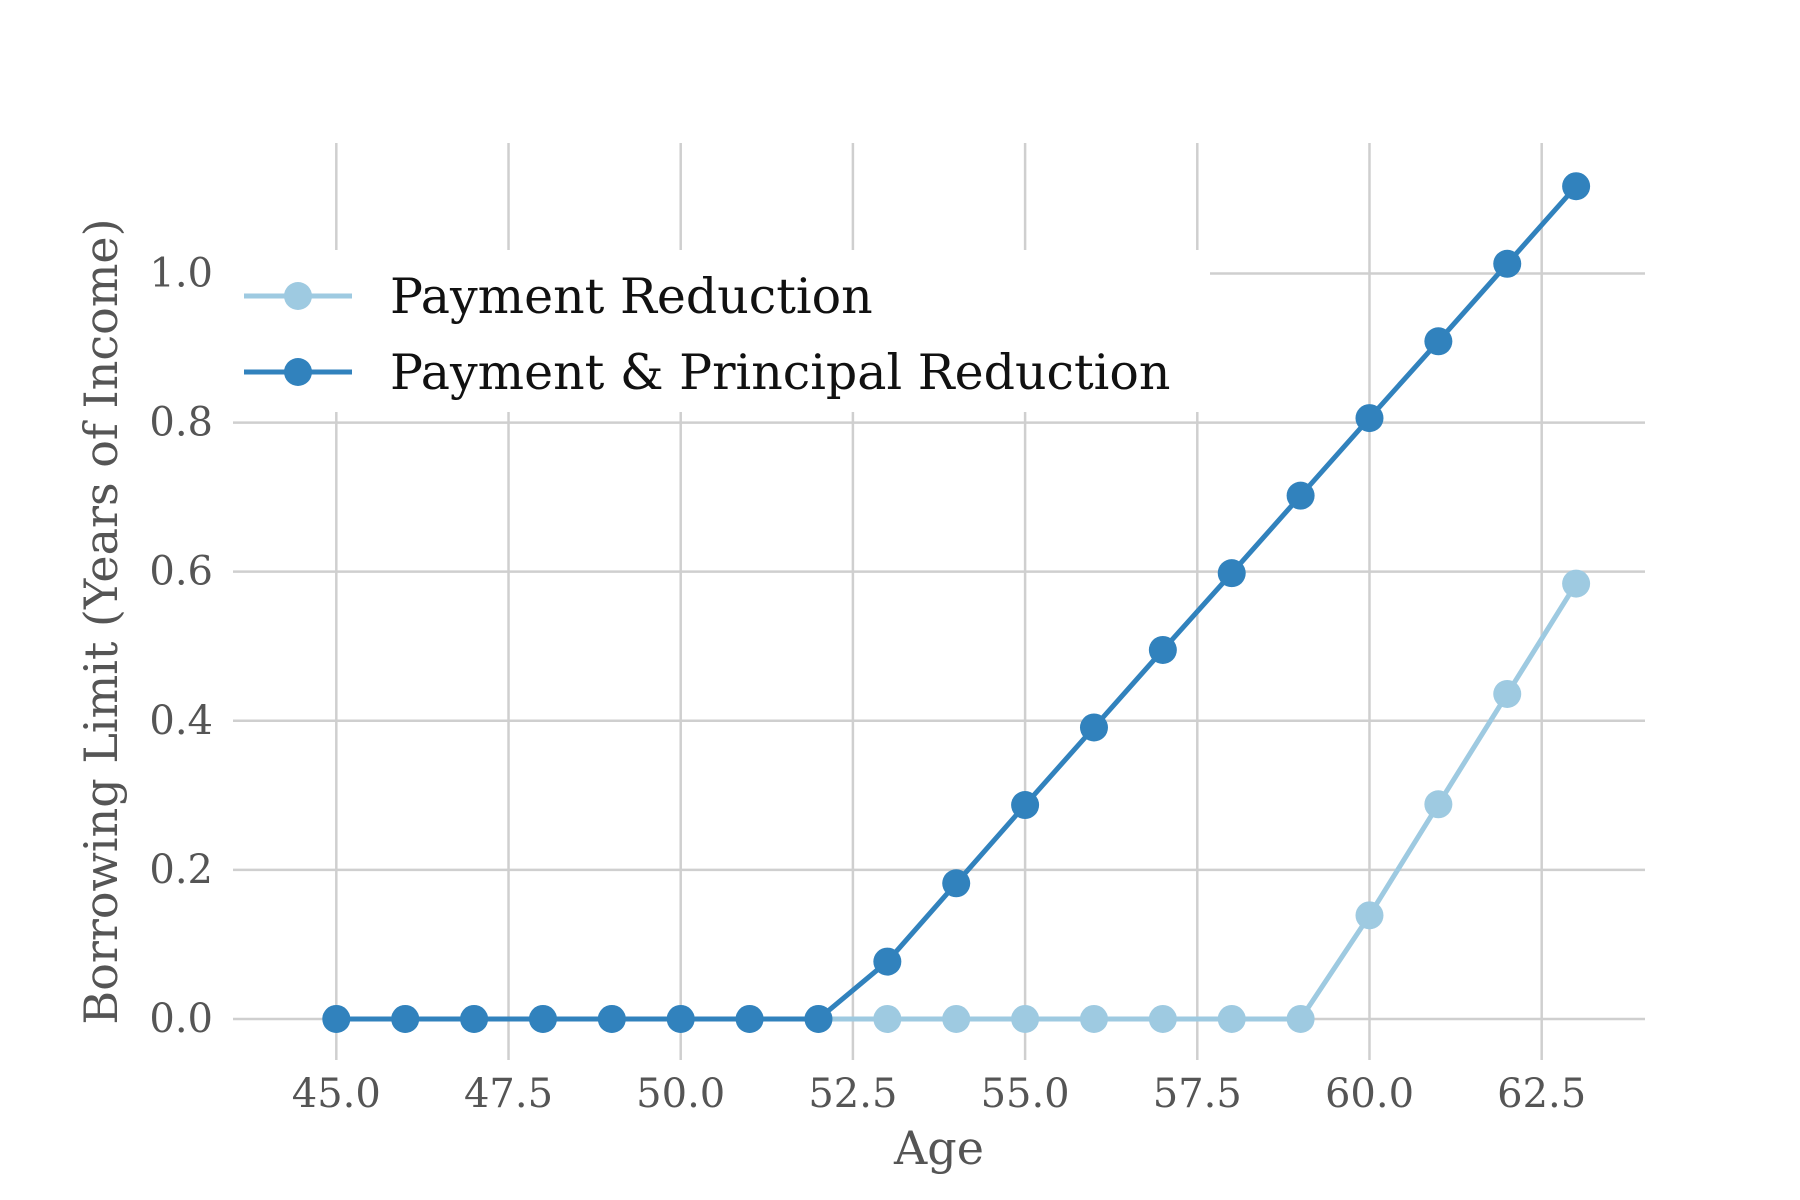 The image size is (1800, 1200). Describe the element at coordinates (181, 646) in the screenshot. I see `y-tick-labels: 0.0 0.2 0.4 0.6 0.8 1.0` at that location.